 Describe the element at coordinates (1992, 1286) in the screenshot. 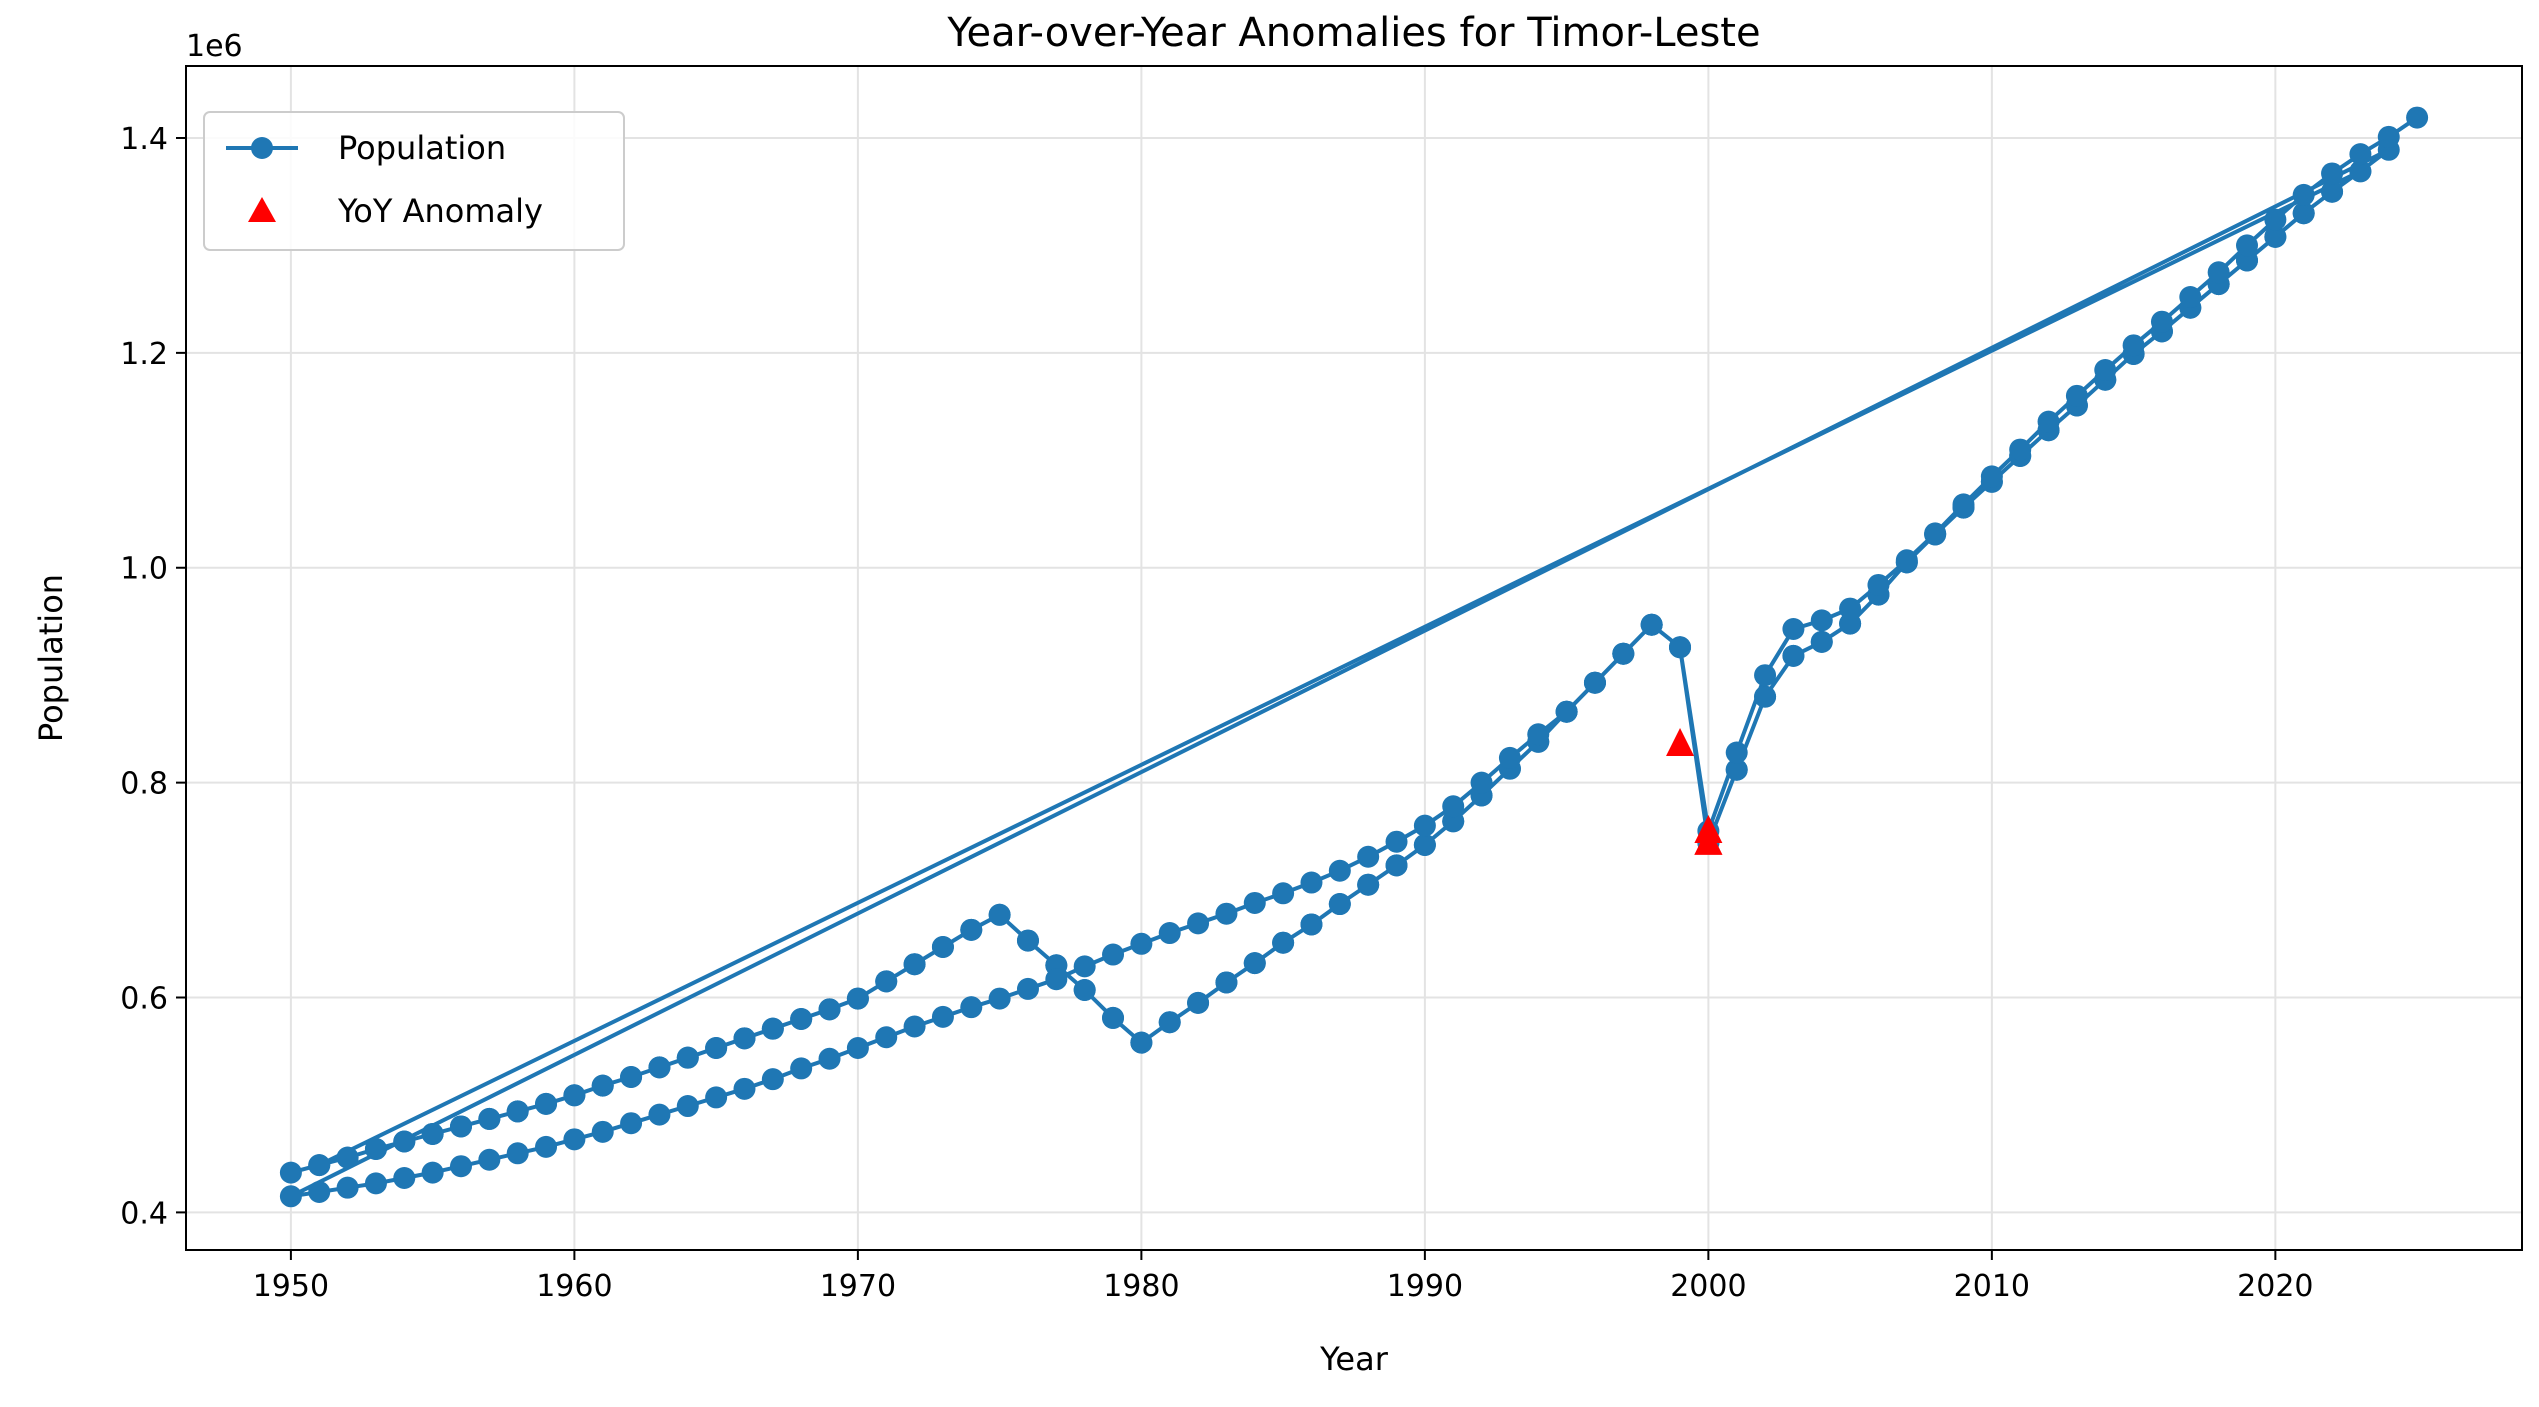

I see `x-tick-label: 2010` at that location.